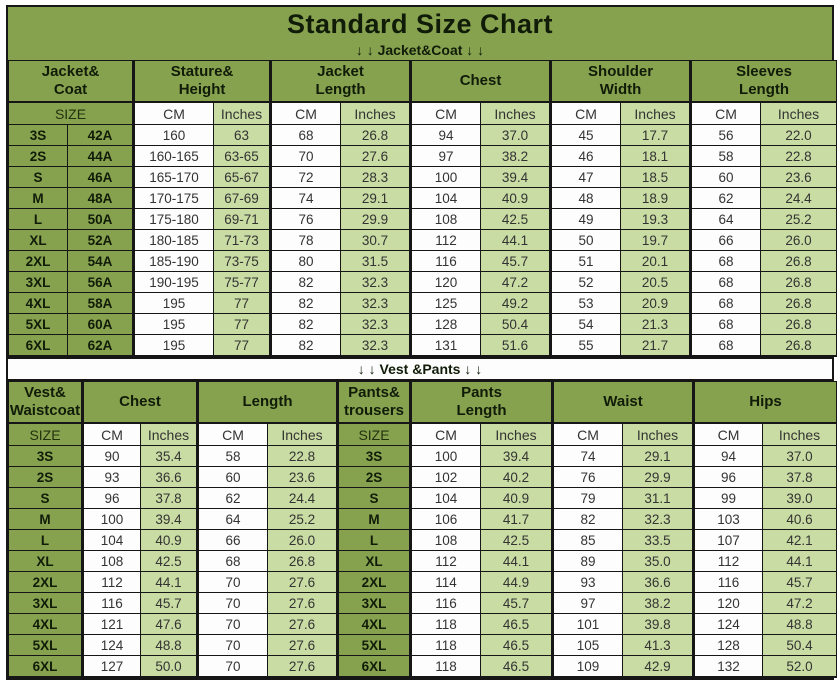 This screenshot has width=840, height=680. I want to click on size-cell: 4XL, so click(38, 303).